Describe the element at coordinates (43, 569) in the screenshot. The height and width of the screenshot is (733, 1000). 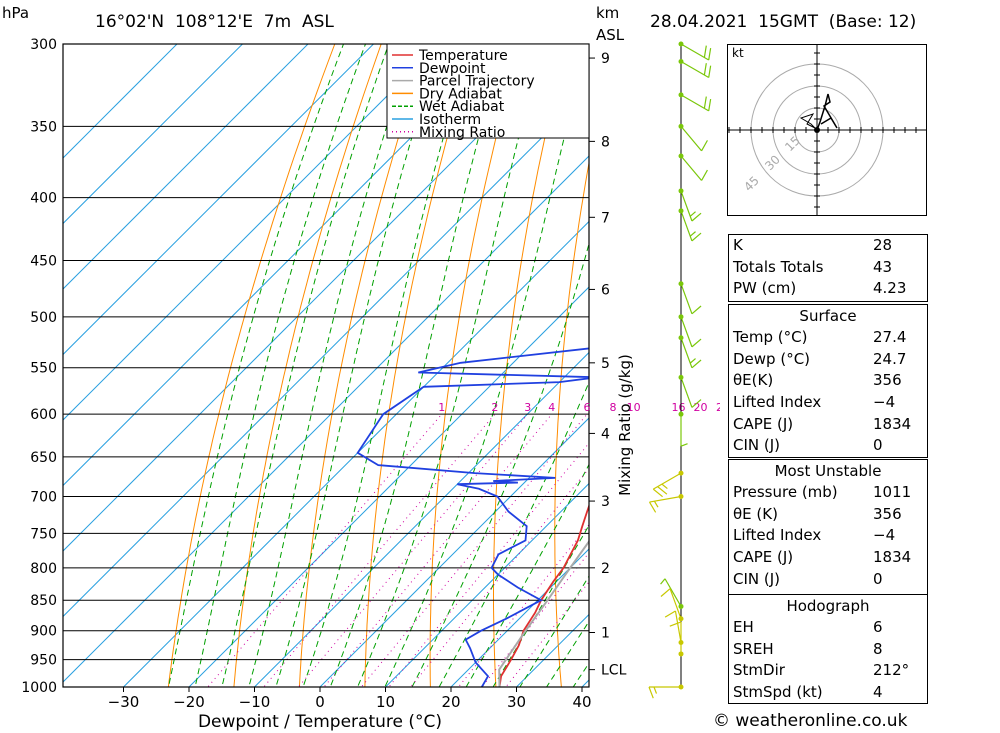
I see `pressure-tick-label: 800` at that location.